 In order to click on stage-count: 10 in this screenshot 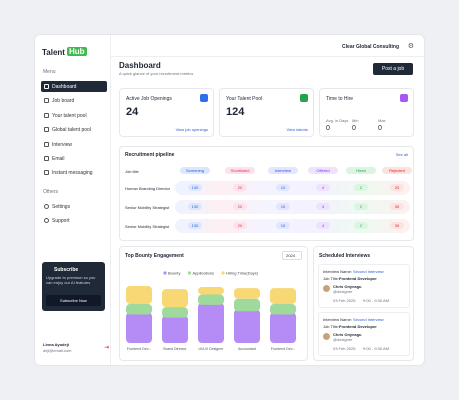, I will do `click(283, 187)`.